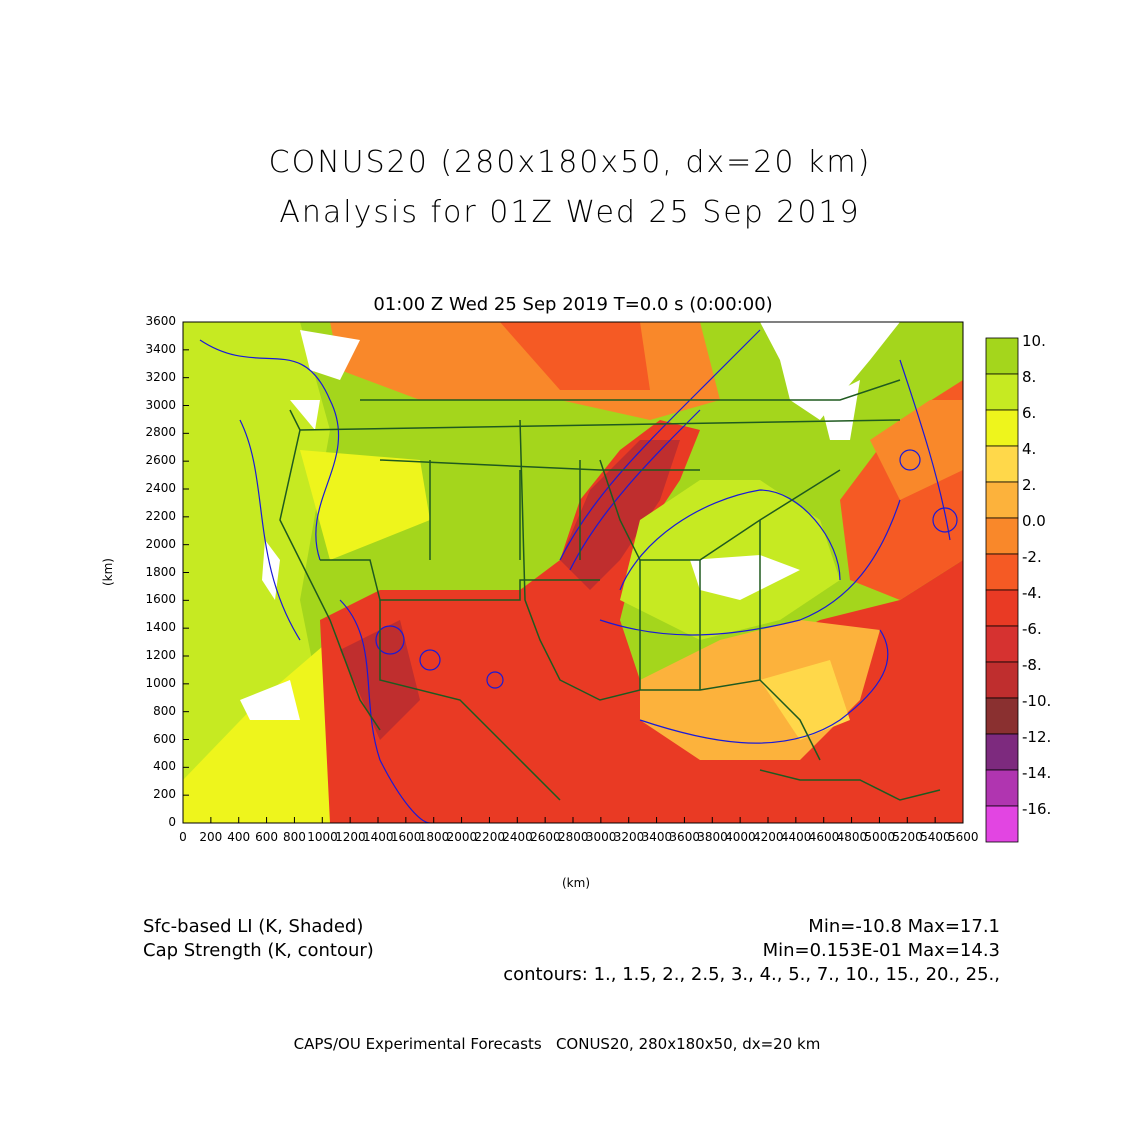  What do you see at coordinates (1029, 413) in the screenshot?
I see `colorbar-label: 6.` at bounding box center [1029, 413].